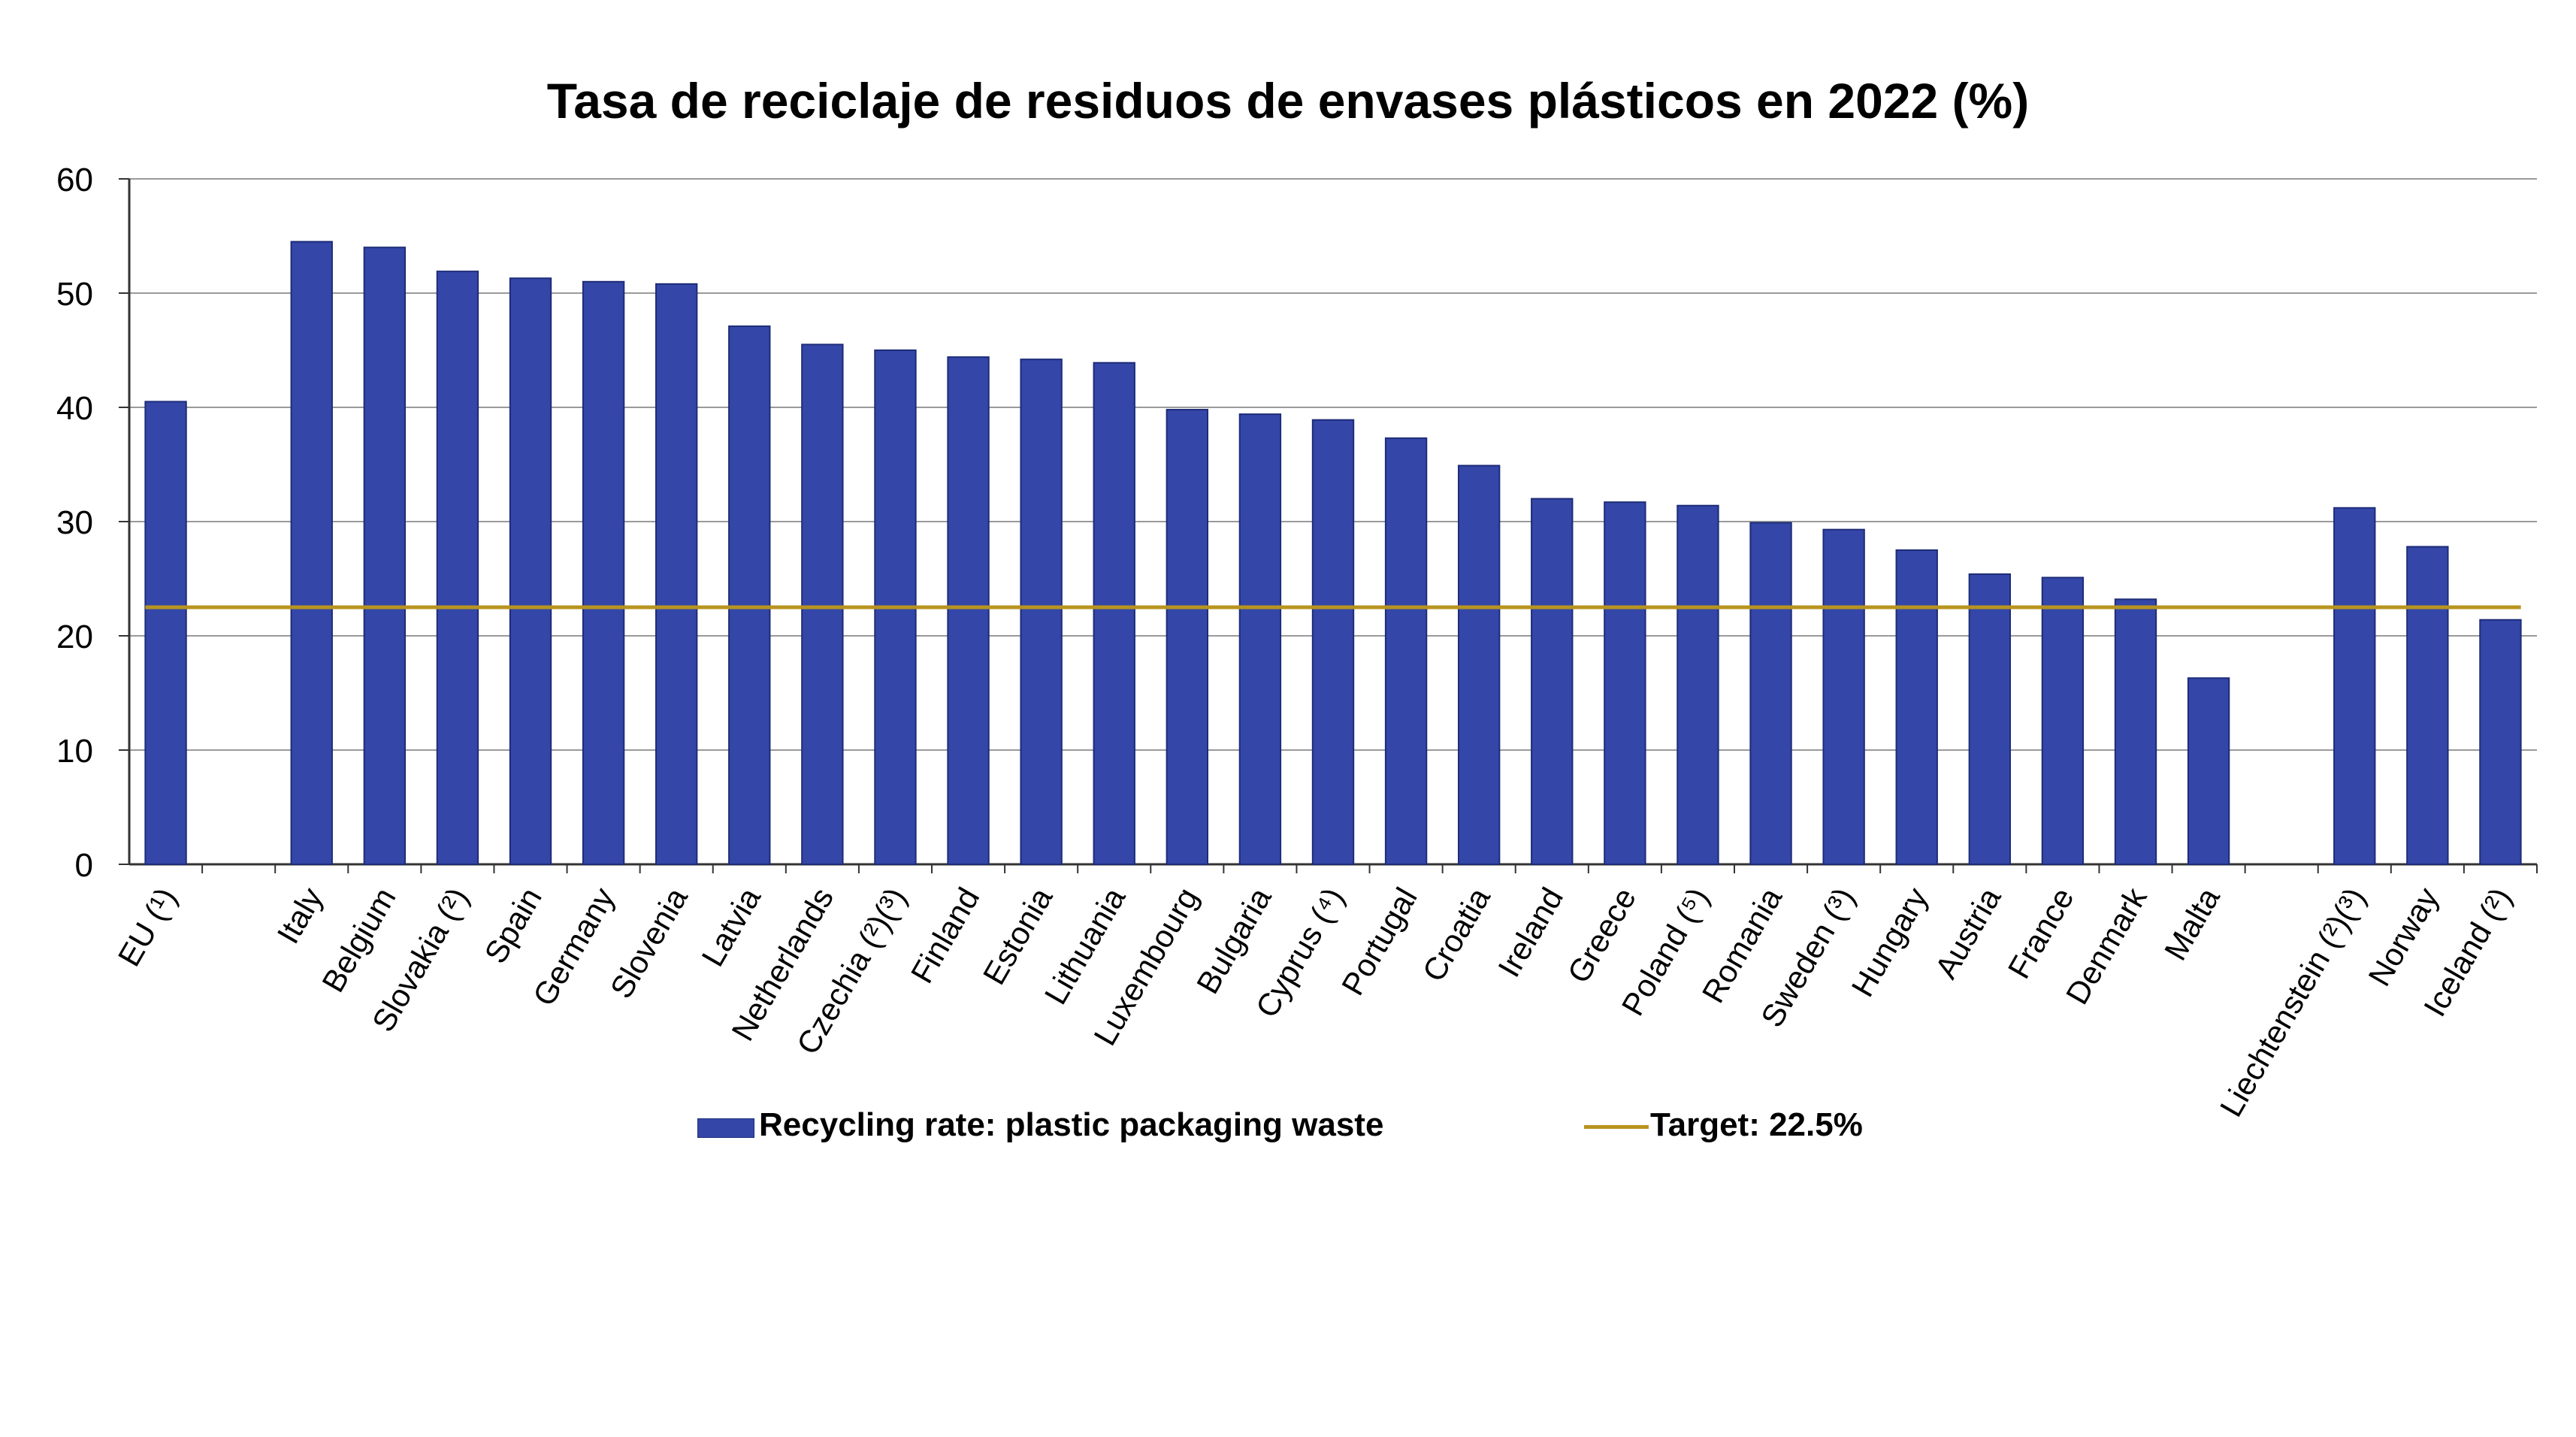  Describe the element at coordinates (1617, 1127) in the screenshot. I see `legend-target-swatch` at that location.